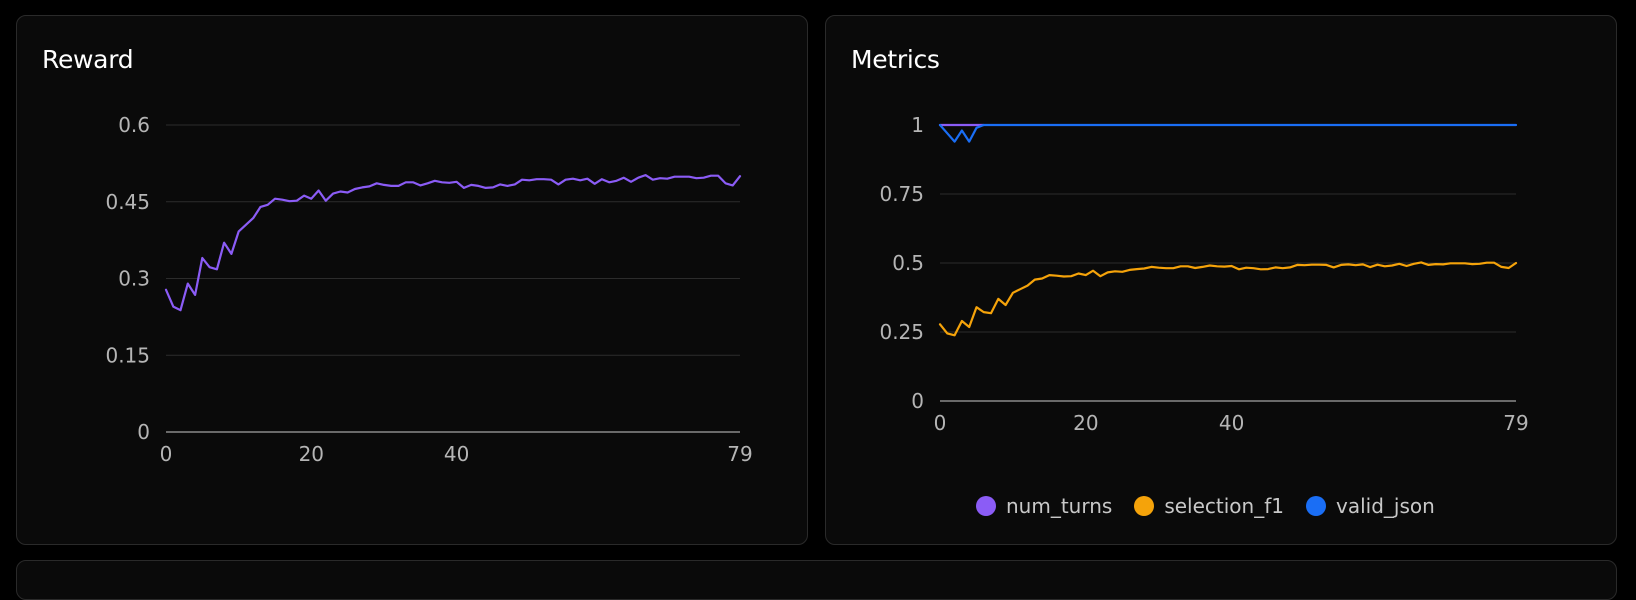 This screenshot has width=1636, height=600. I want to click on y-tick-label: 0.25, so click(901, 332).